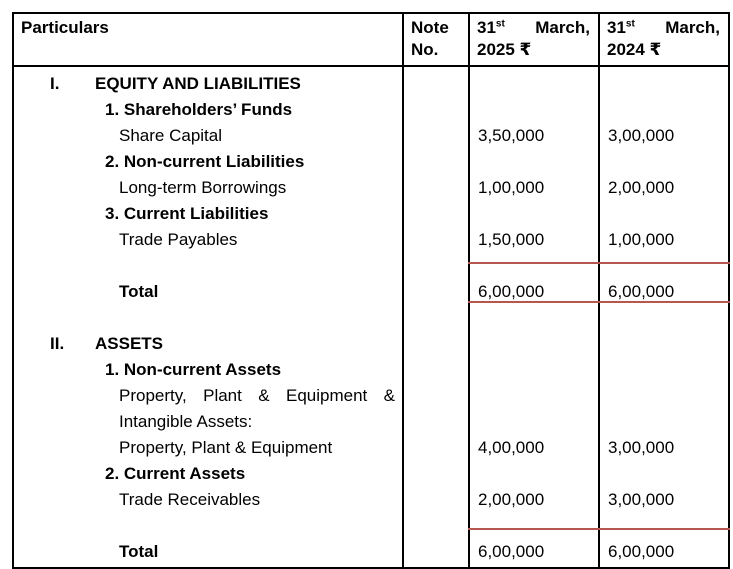 The height and width of the screenshot is (569, 733). What do you see at coordinates (57, 343) in the screenshot?
I see `roman-numeral: II.` at bounding box center [57, 343].